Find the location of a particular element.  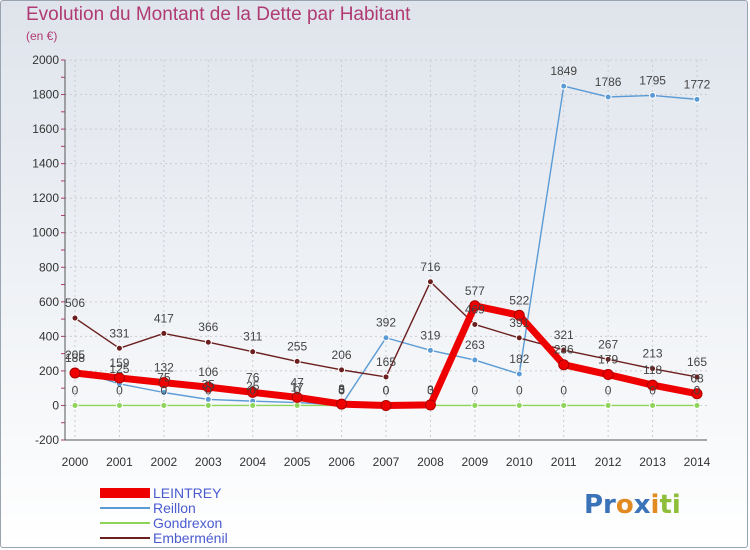

x-tick-label: 2004 is located at coordinates (252, 462).